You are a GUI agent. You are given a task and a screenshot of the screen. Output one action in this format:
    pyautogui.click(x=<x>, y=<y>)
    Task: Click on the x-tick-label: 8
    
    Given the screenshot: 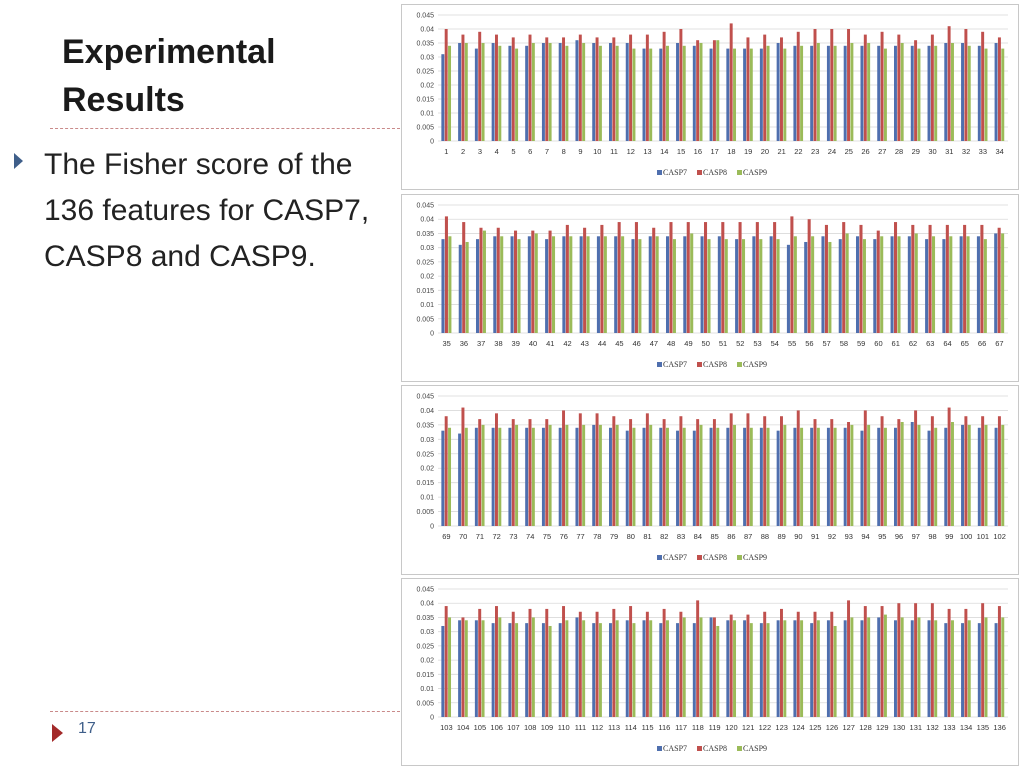 What is the action you would take?
    pyautogui.click(x=564, y=151)
    